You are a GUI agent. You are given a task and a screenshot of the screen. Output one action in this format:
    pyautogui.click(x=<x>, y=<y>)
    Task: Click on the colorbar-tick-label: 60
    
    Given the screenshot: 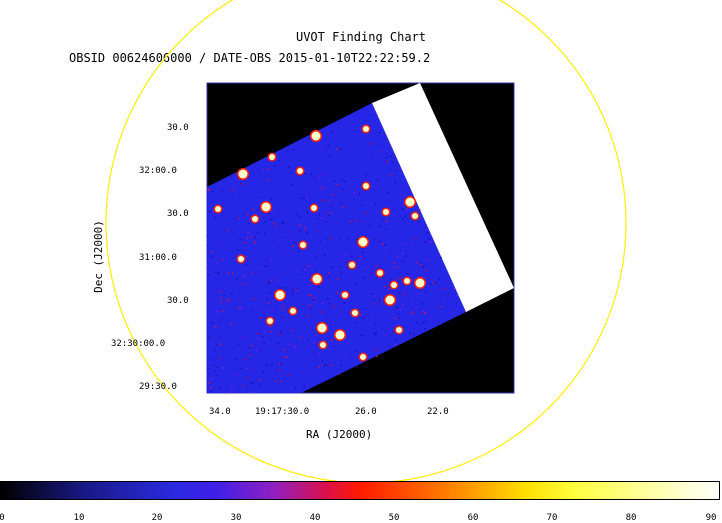 What is the action you would take?
    pyautogui.click(x=473, y=518)
    